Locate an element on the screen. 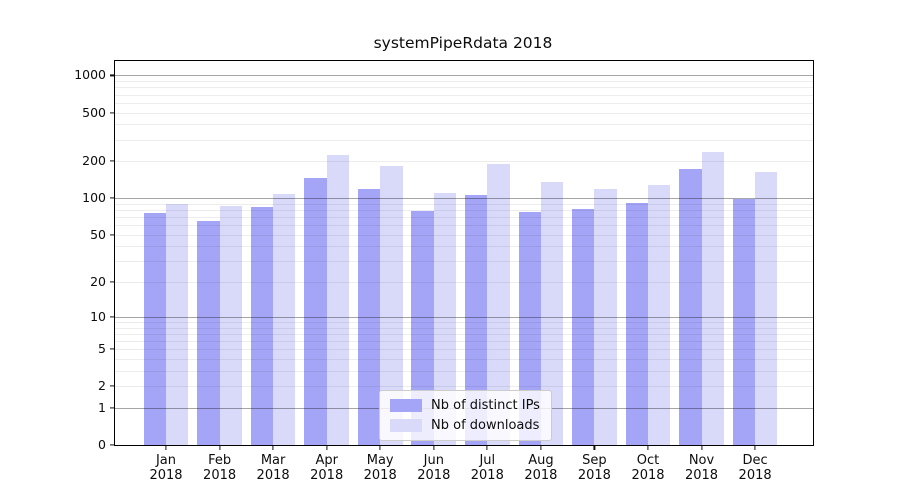  bar-downloads-jun is located at coordinates (445, 319).